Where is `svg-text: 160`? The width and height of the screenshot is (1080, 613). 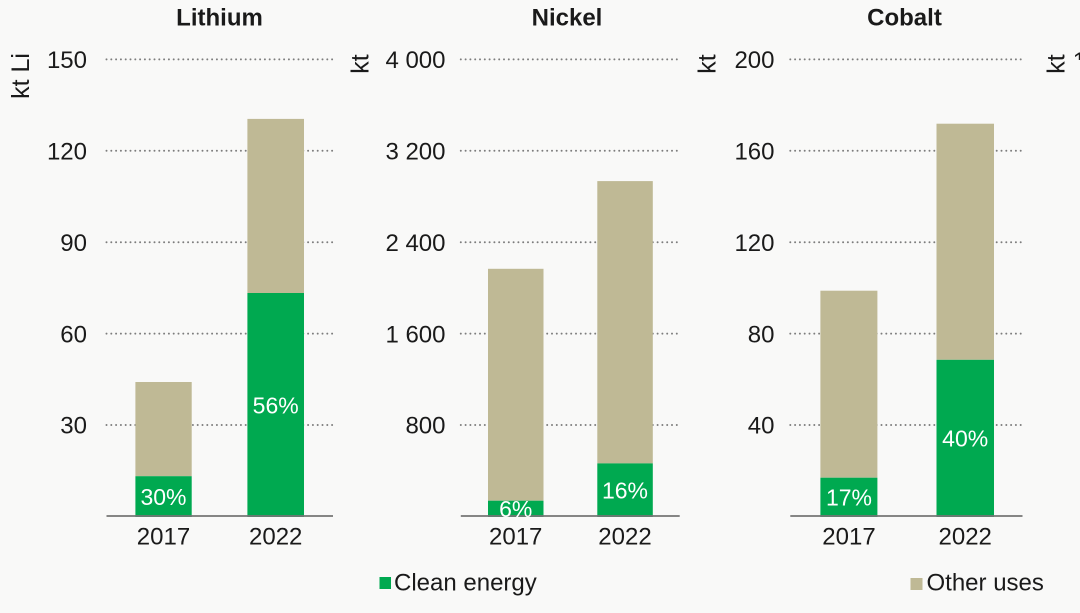
svg-text: 160 is located at coordinates (754, 152).